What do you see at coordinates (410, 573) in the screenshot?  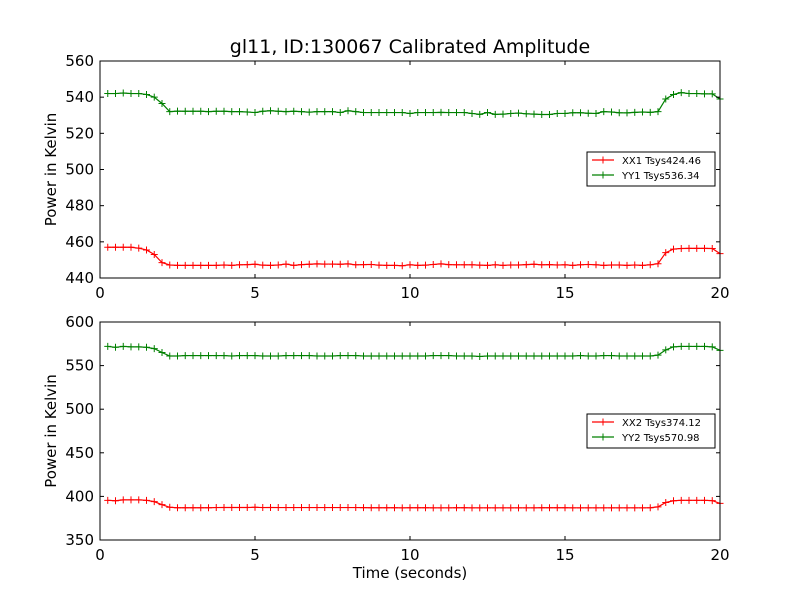 I see `x-axis-label: Time (seconds)` at bounding box center [410, 573].